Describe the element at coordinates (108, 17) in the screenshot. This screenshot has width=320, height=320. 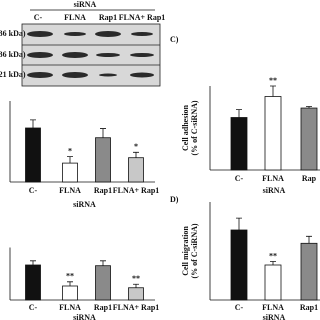
I see `lane-label: Rap1` at that location.